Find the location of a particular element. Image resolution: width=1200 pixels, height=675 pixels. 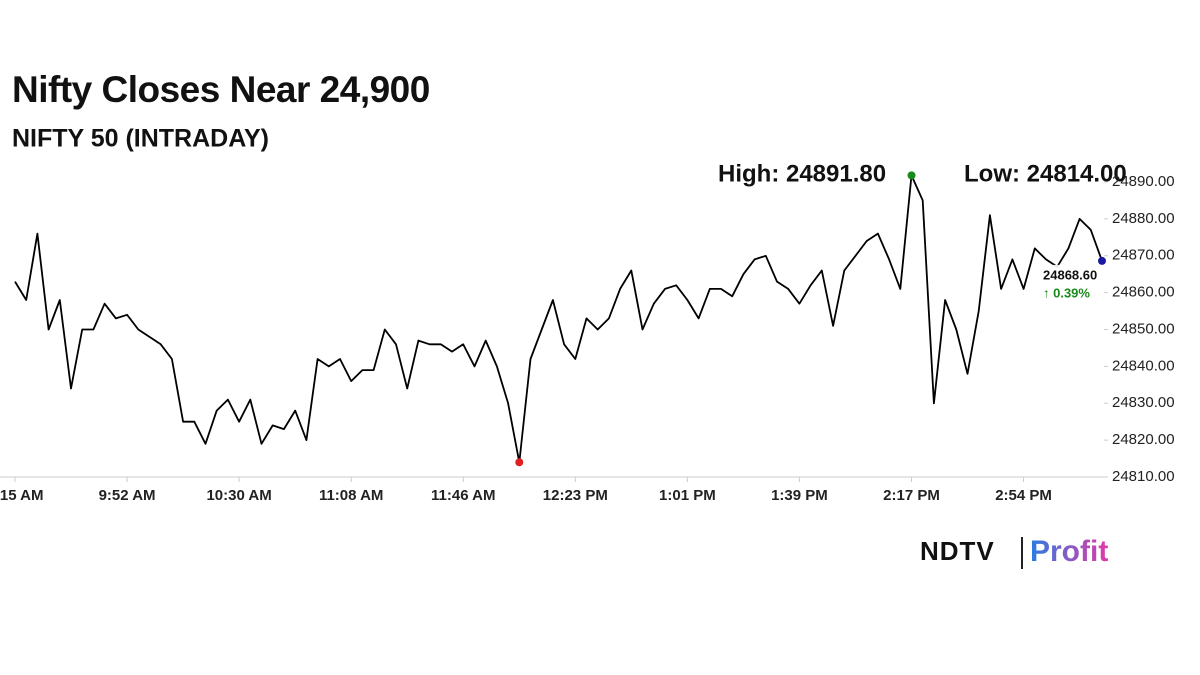

last-box is located at coordinates (1070, 285).